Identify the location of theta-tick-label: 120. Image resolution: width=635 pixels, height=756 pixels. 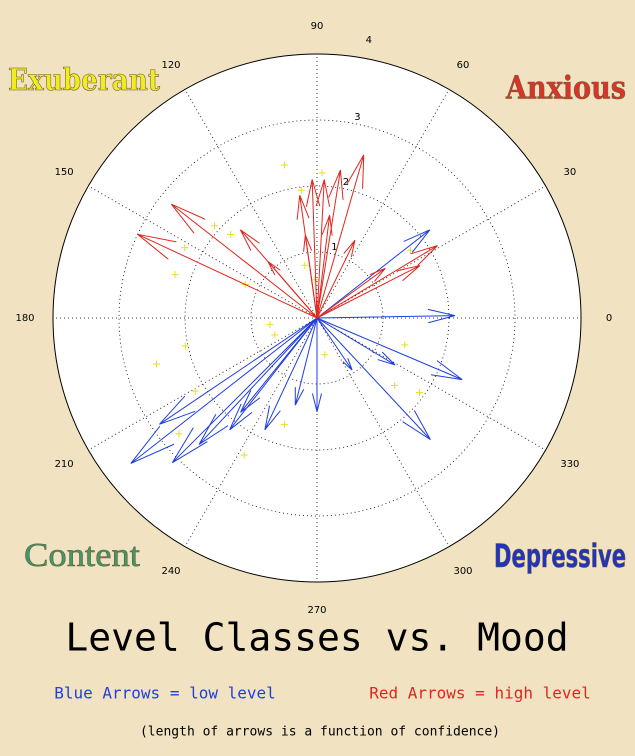
(170, 65).